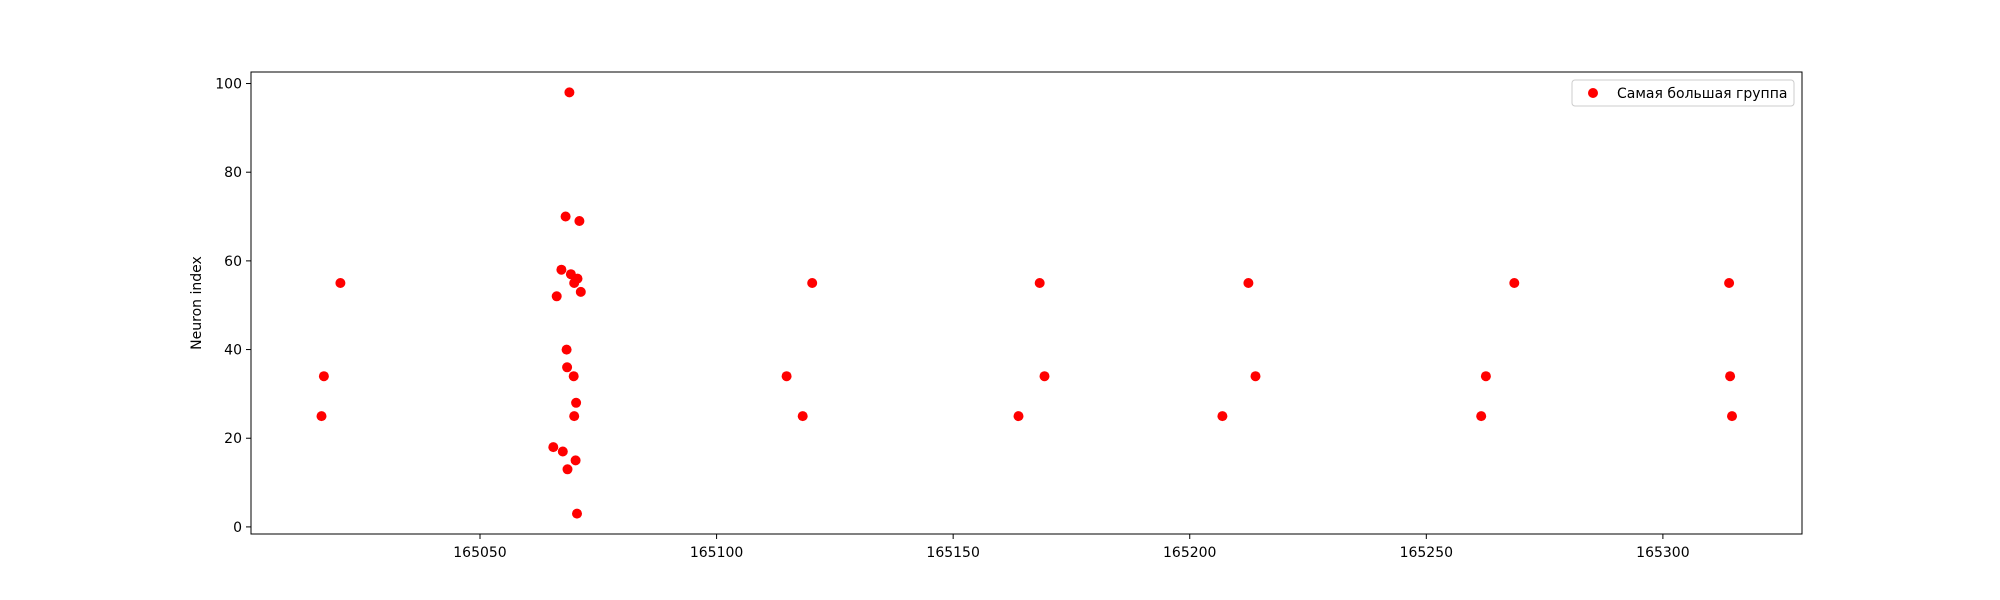  Describe the element at coordinates (1662, 553) in the screenshot. I see `x-tick-label: 165300` at that location.